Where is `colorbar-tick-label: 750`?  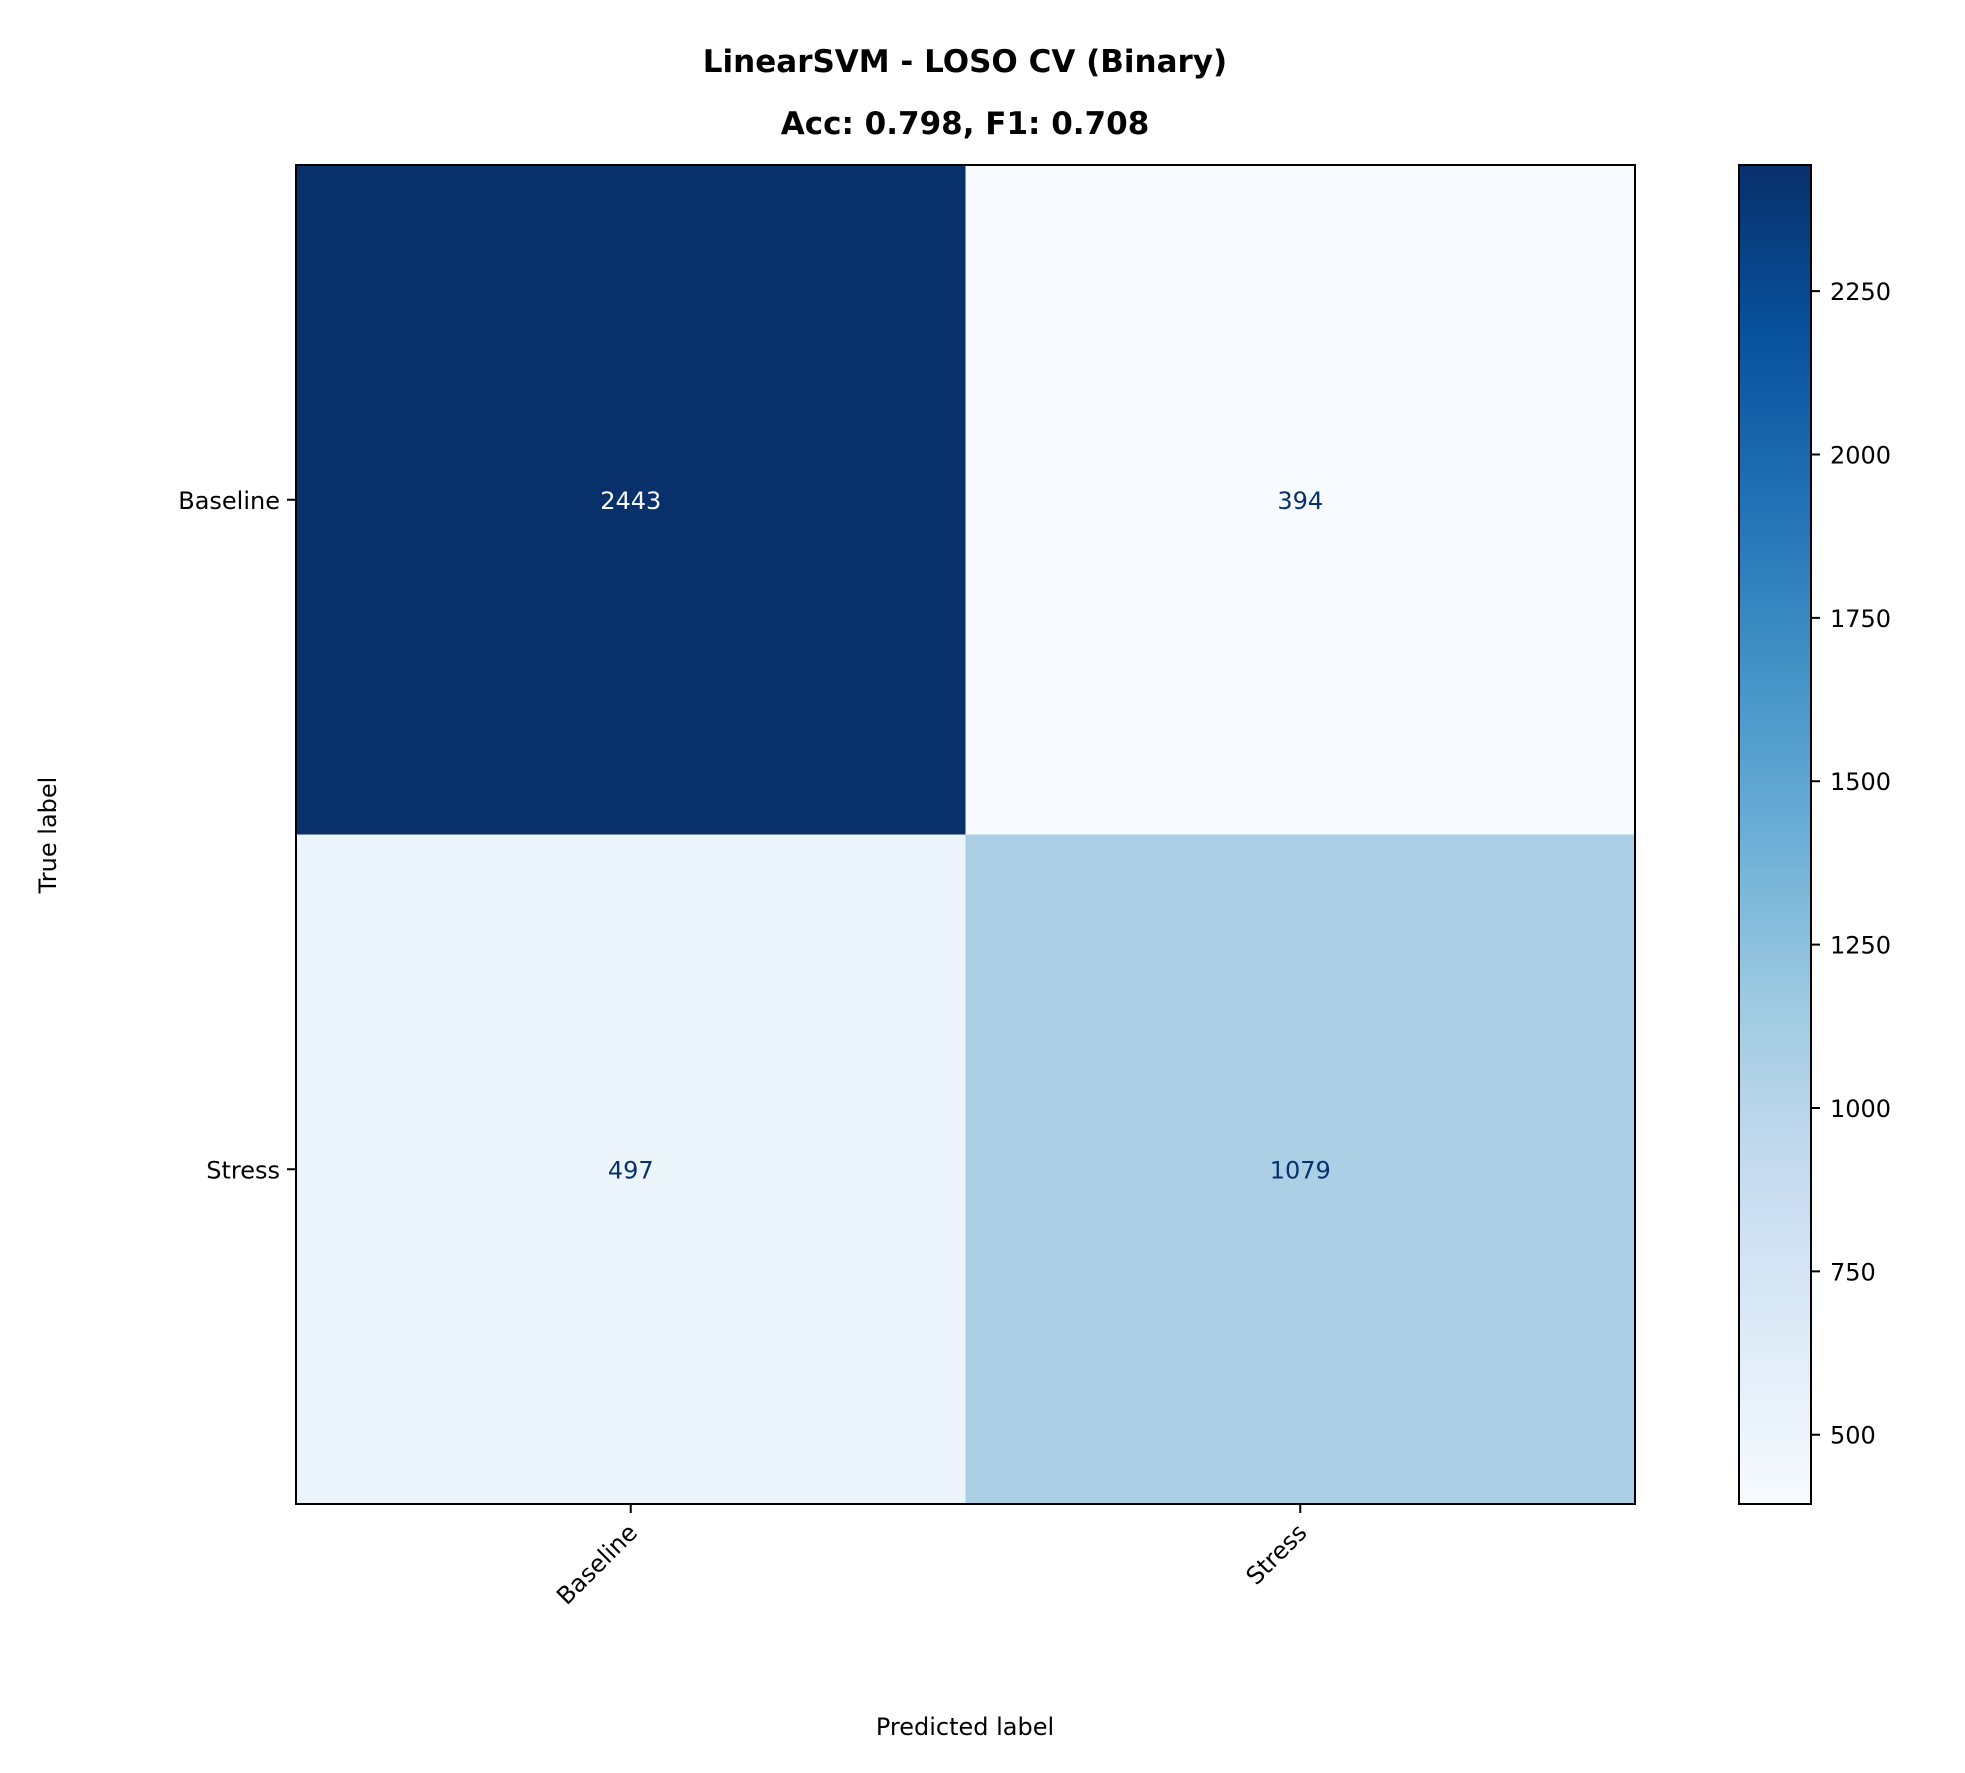
colorbar-tick-label: 750 is located at coordinates (1853, 1272).